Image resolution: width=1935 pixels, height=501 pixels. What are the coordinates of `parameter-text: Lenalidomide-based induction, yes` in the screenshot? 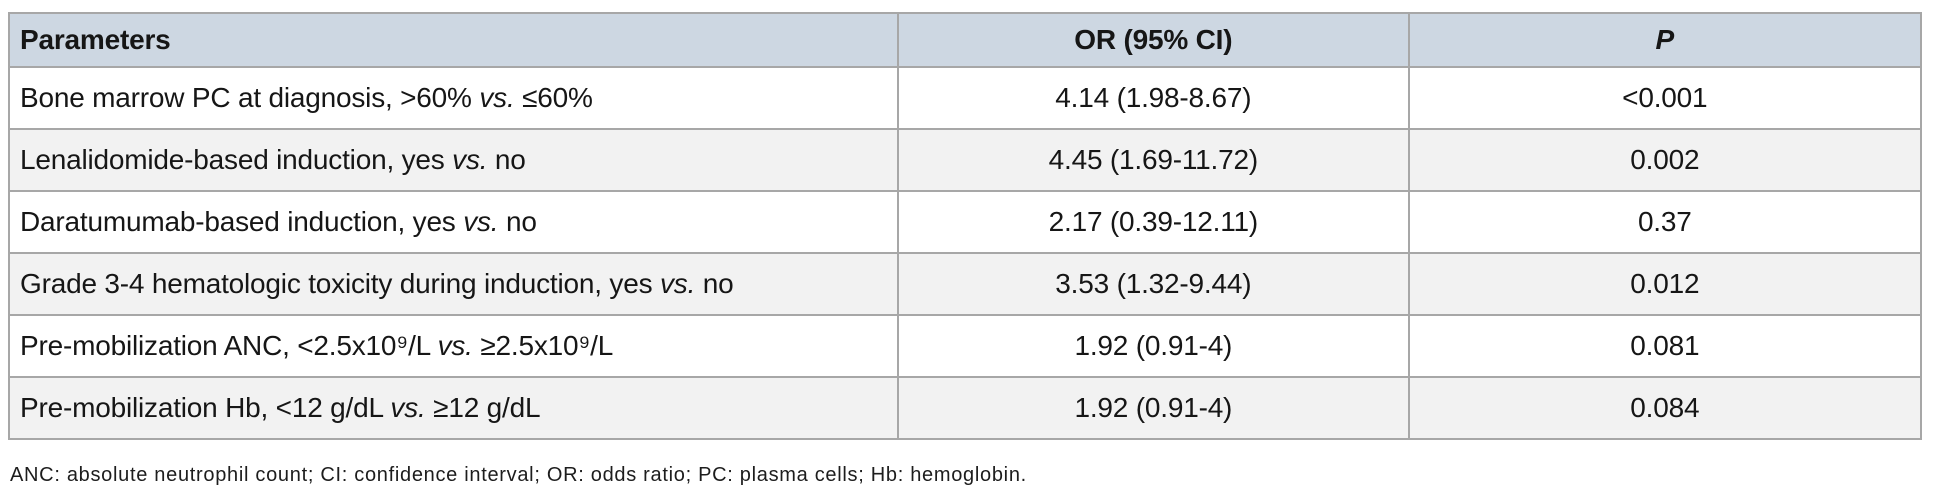 It's located at (236, 159).